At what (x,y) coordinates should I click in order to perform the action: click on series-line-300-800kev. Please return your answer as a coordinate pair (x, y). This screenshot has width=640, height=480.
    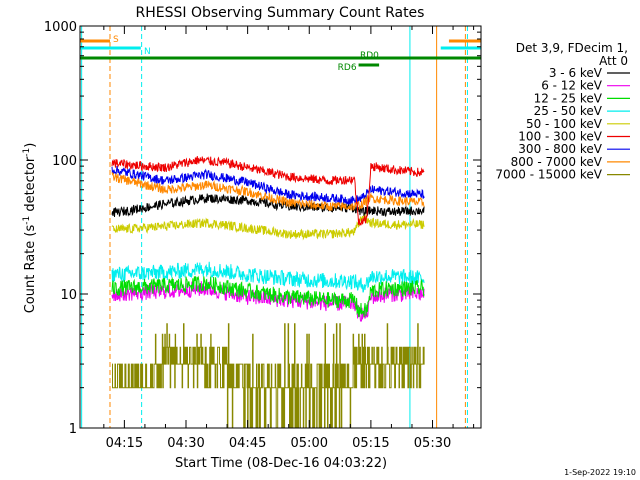
    Looking at the image, I should click on (268, 185).